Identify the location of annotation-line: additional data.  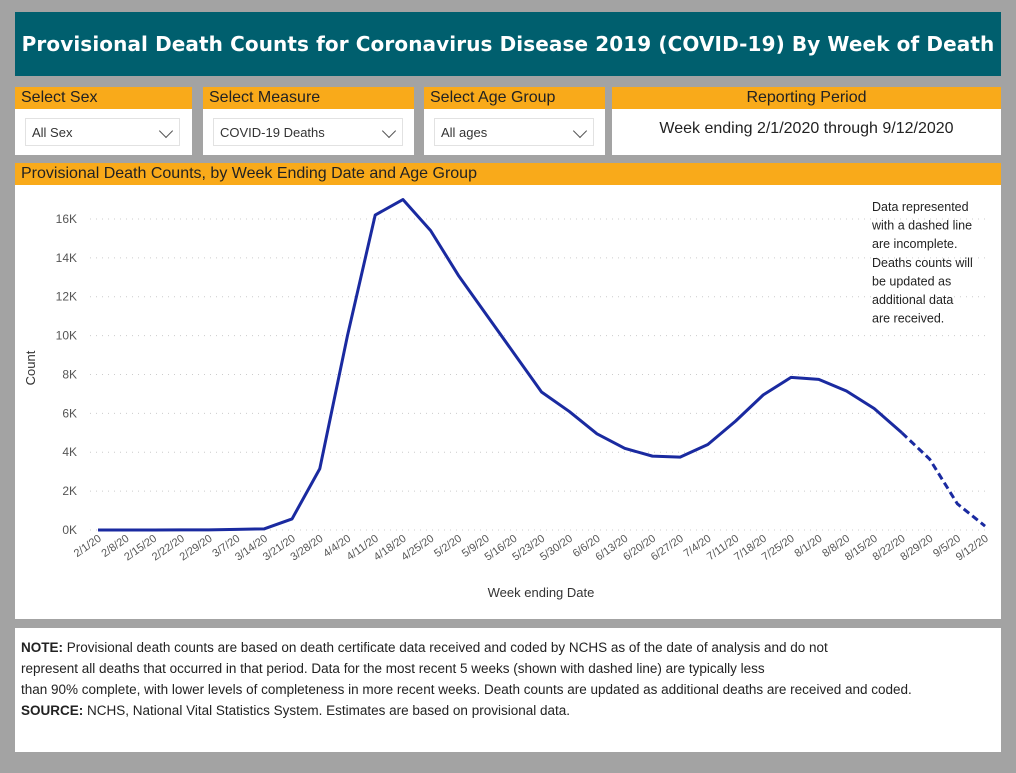
(912, 300).